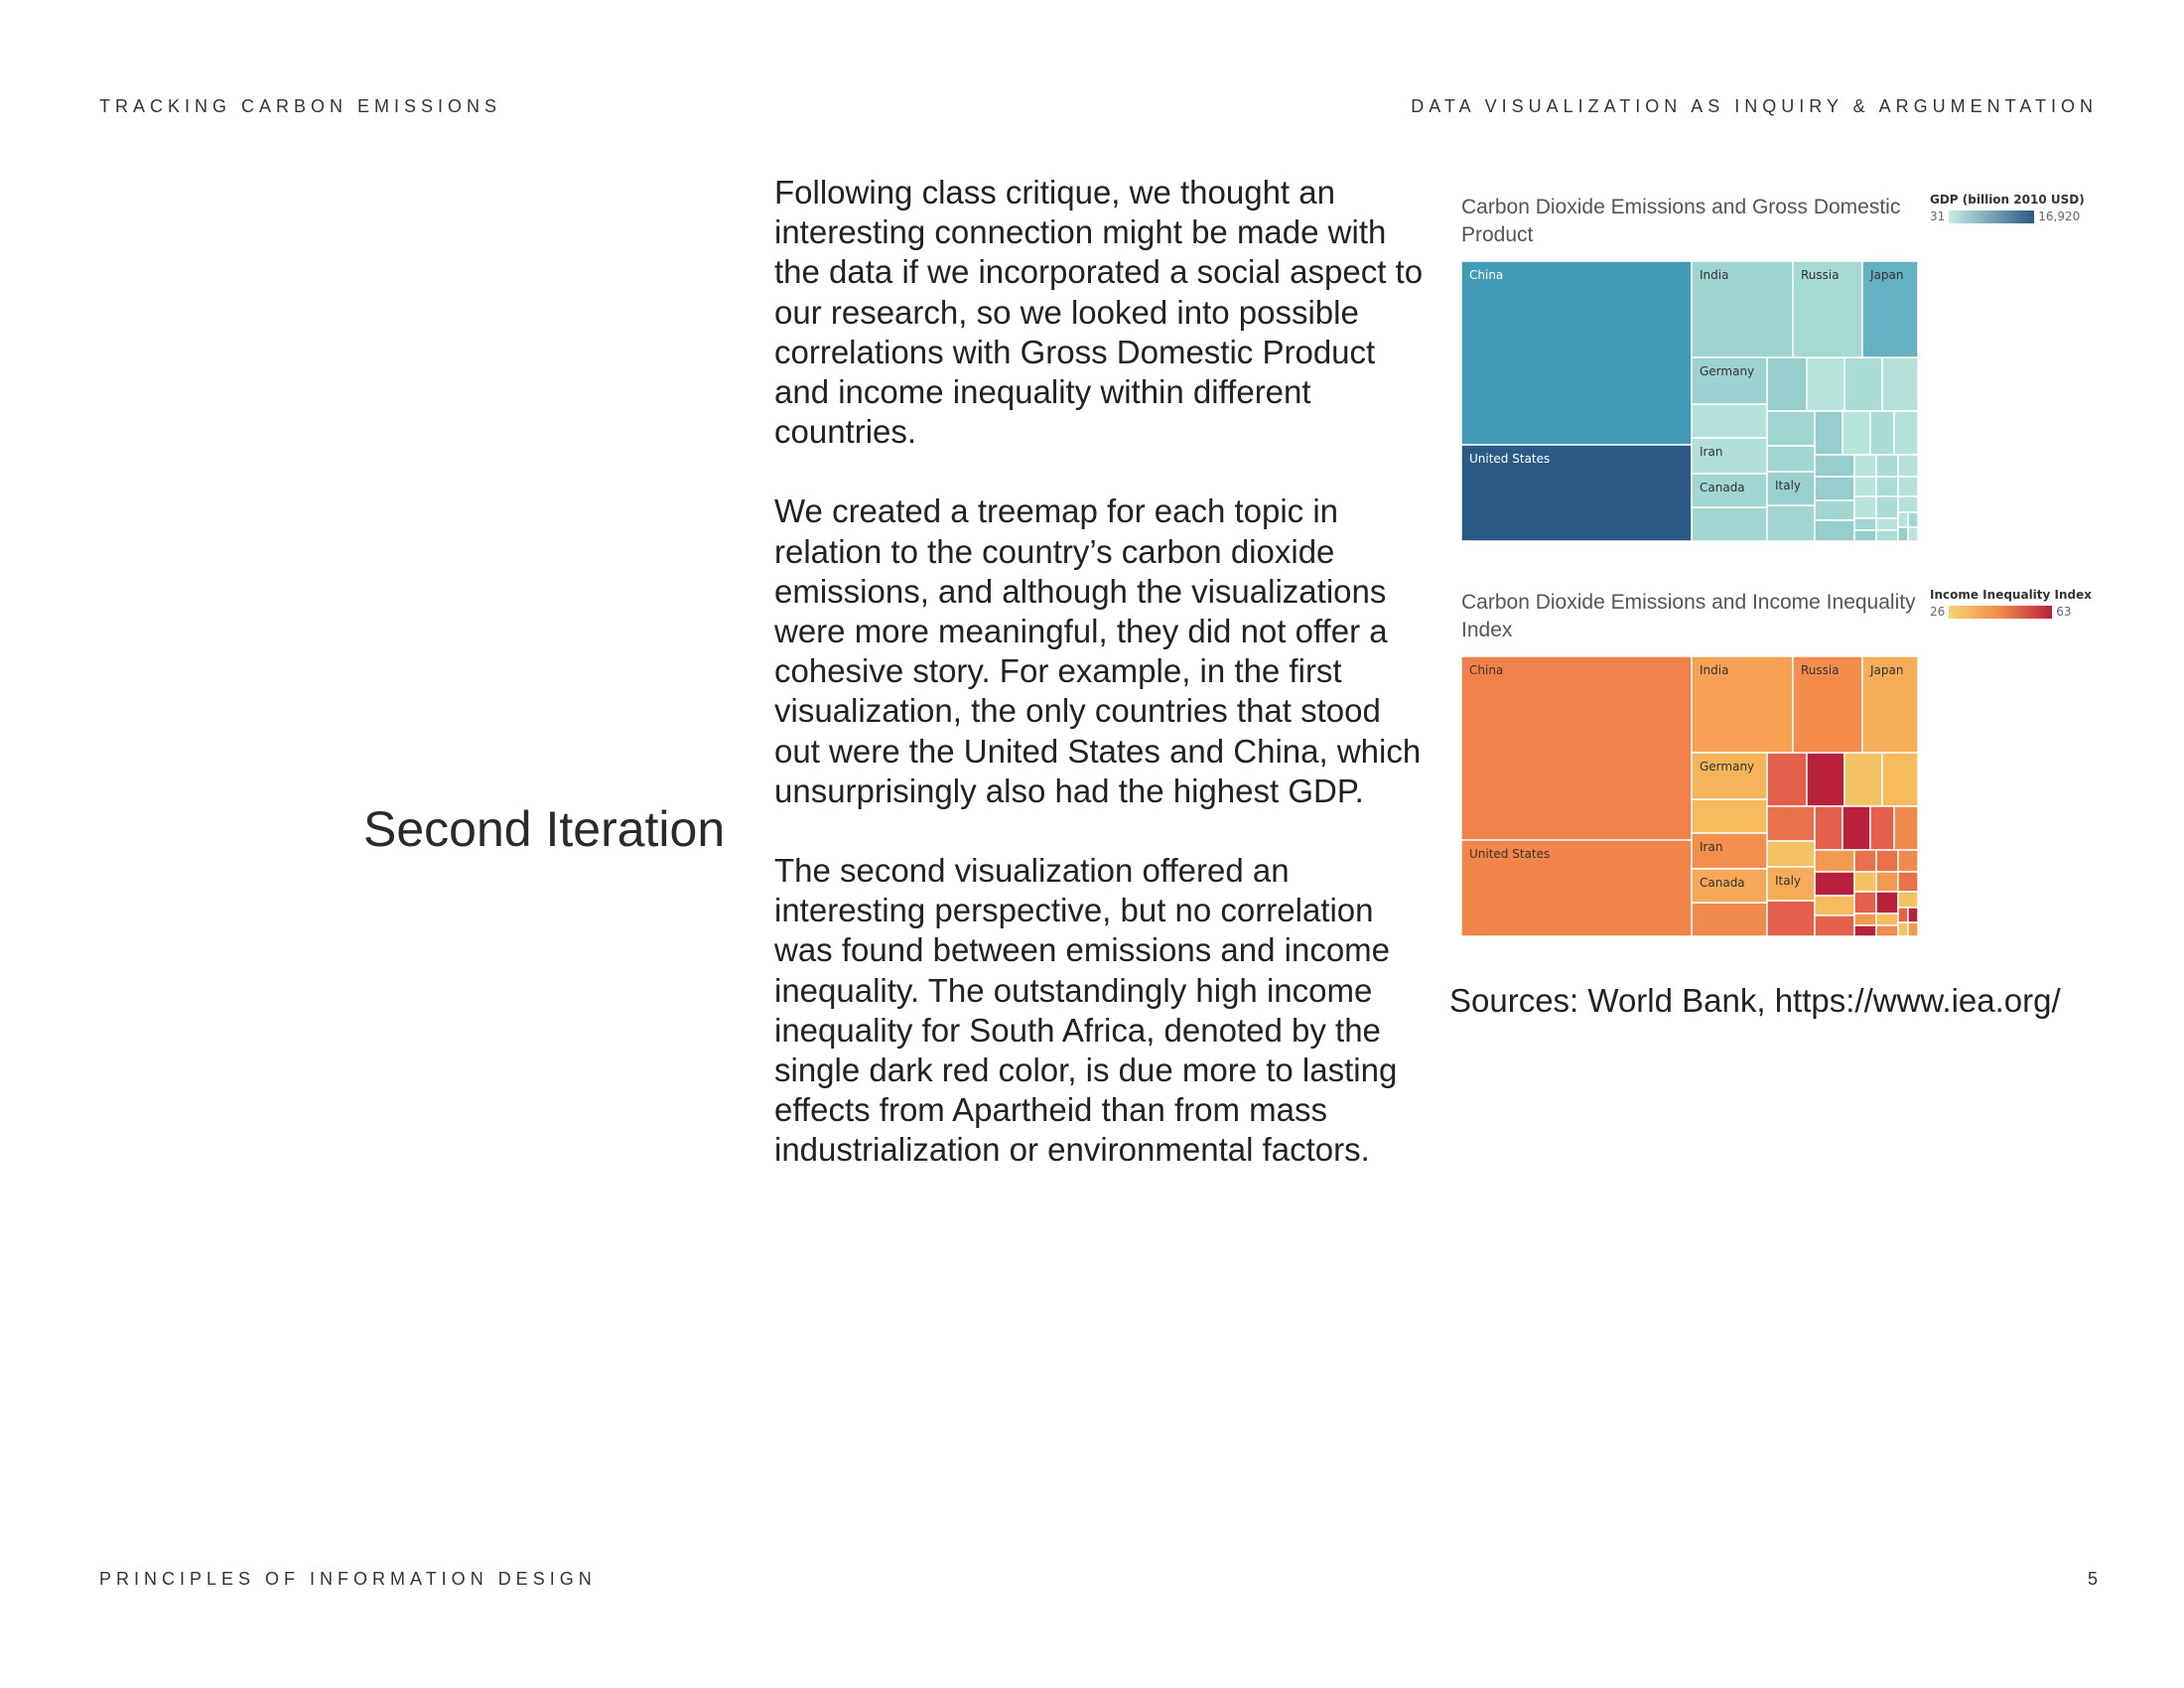 The width and height of the screenshot is (2184, 1688). I want to click on gdp-label-canada: Canada, so click(1722, 487).